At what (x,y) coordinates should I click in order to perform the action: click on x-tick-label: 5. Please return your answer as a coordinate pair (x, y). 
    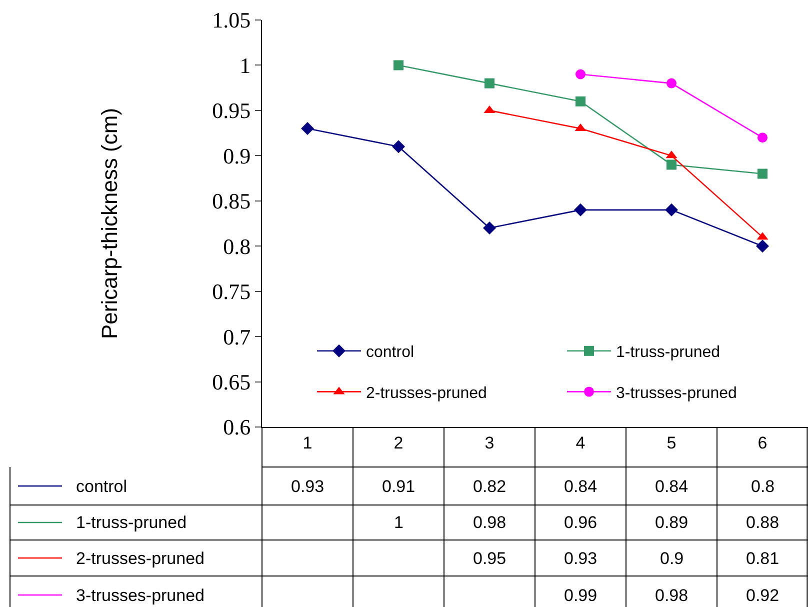
    Looking at the image, I should click on (671, 442).